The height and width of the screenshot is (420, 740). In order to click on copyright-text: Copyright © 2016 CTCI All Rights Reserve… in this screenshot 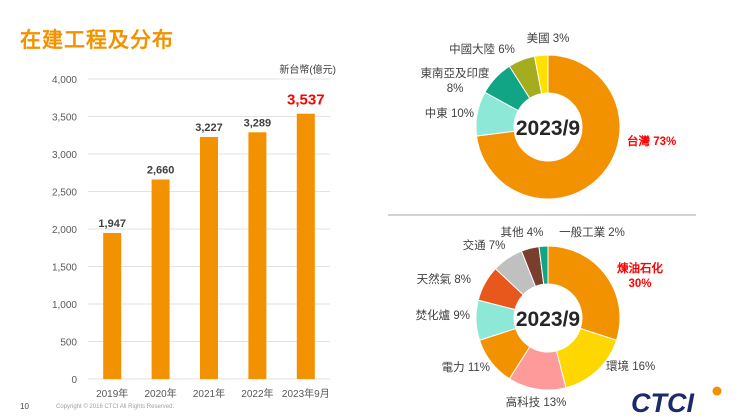, I will do `click(115, 407)`.